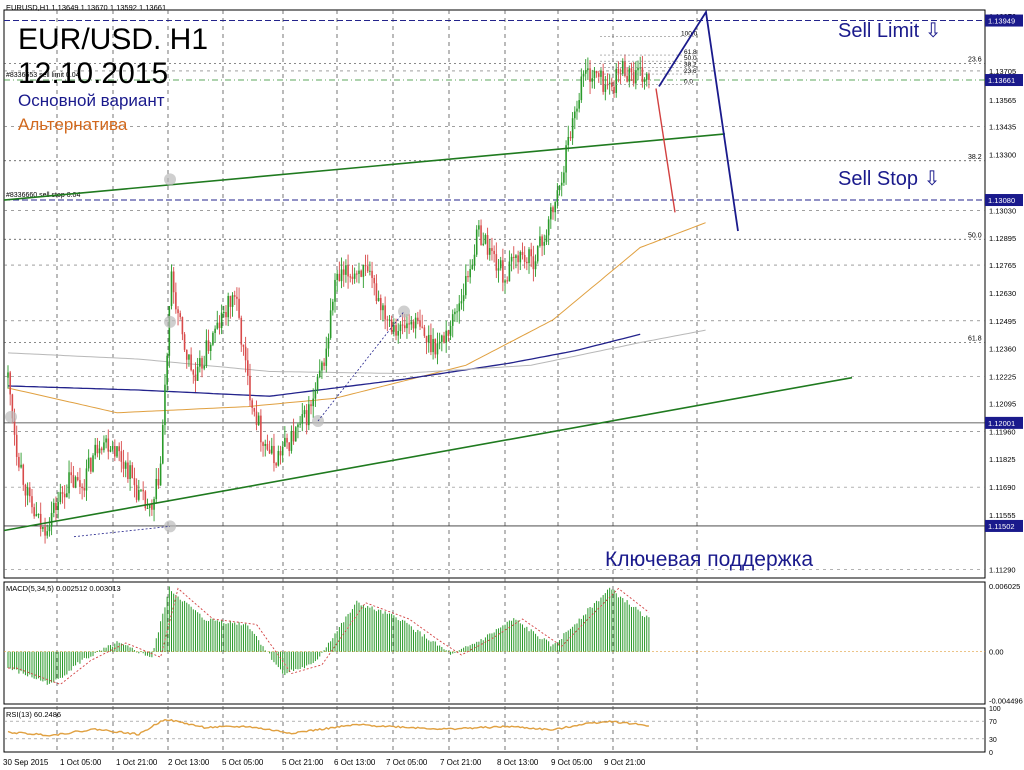 Image resolution: width=1024 pixels, height=770 pixels. What do you see at coordinates (33, 714) in the screenshot?
I see `rsi-title: RSI(13) 60.2486` at bounding box center [33, 714].